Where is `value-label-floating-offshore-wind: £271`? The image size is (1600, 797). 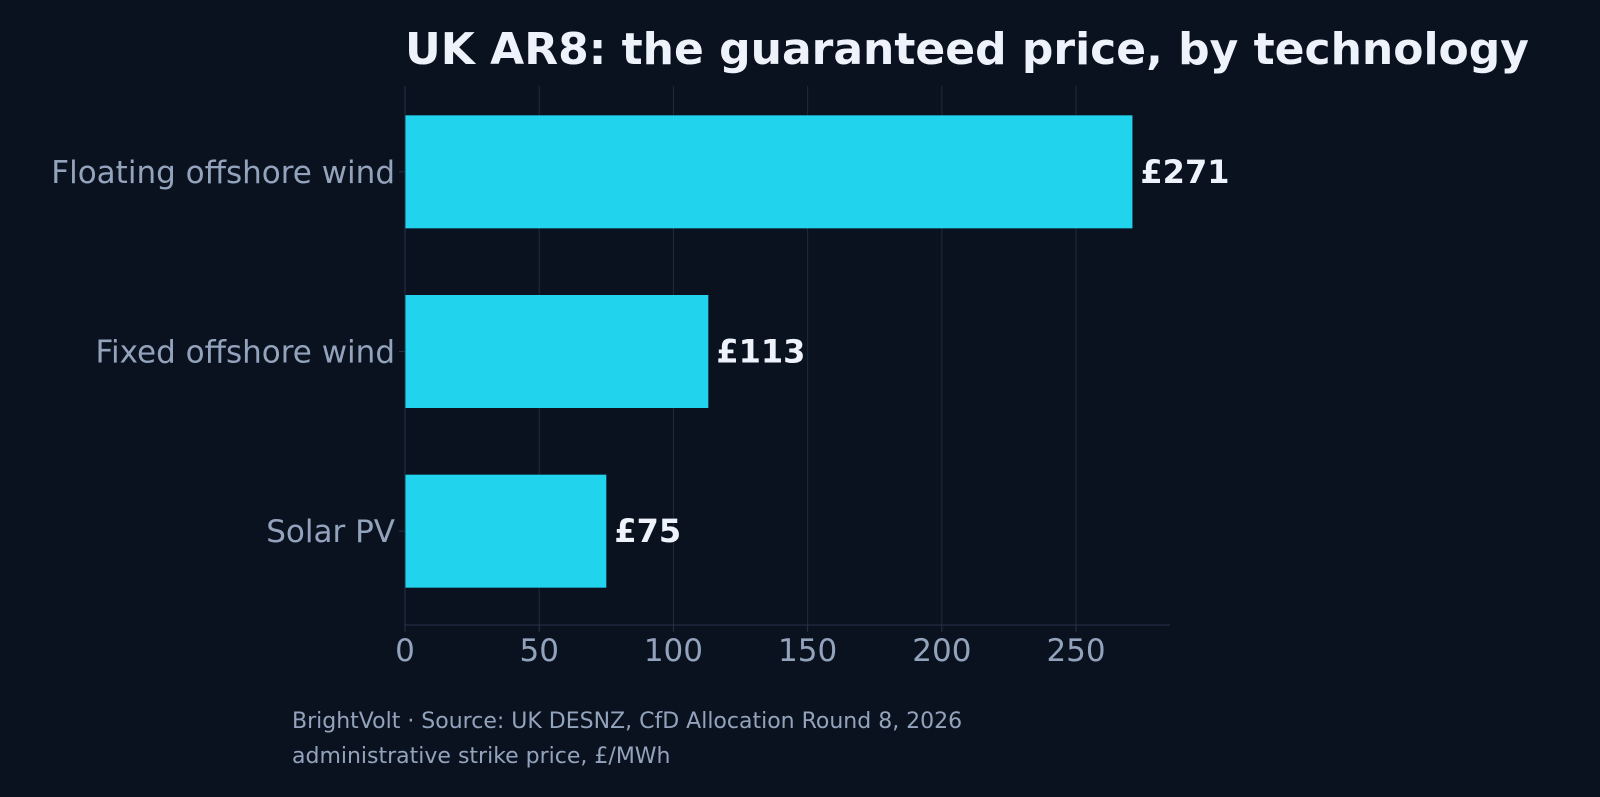
value-label-floating-offshore-wind: £271 is located at coordinates (1184, 172).